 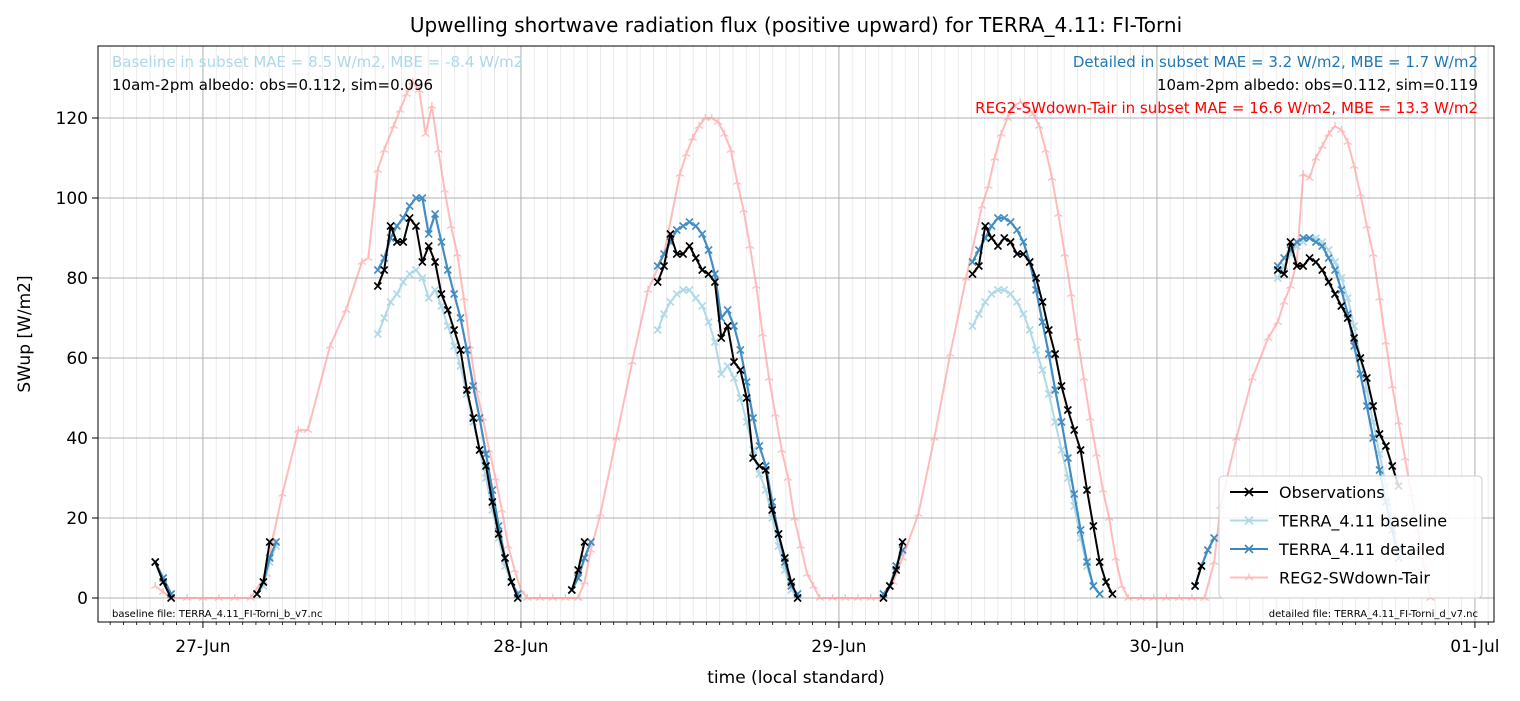 I want to click on legend-swatch-baseline, so click(x=1249, y=520).